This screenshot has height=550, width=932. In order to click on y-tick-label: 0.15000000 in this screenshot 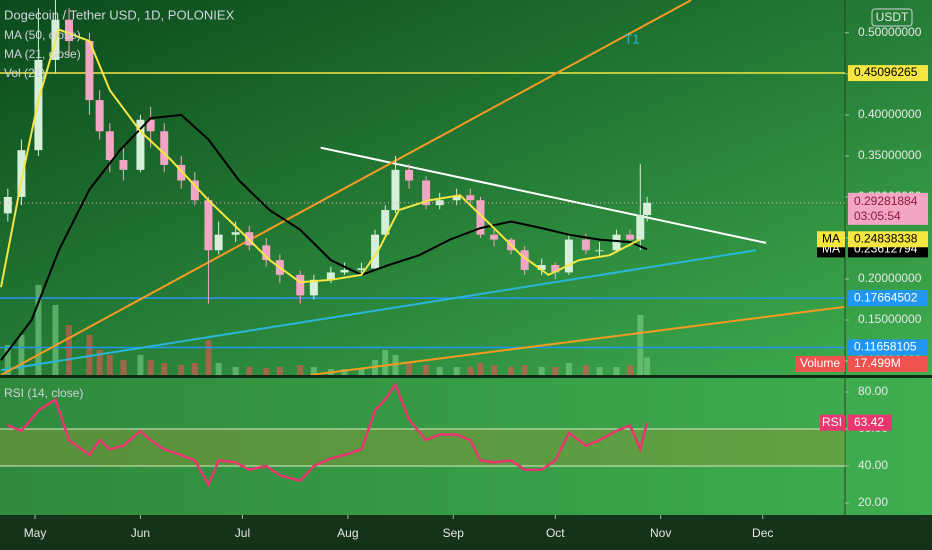, I will do `click(890, 319)`.